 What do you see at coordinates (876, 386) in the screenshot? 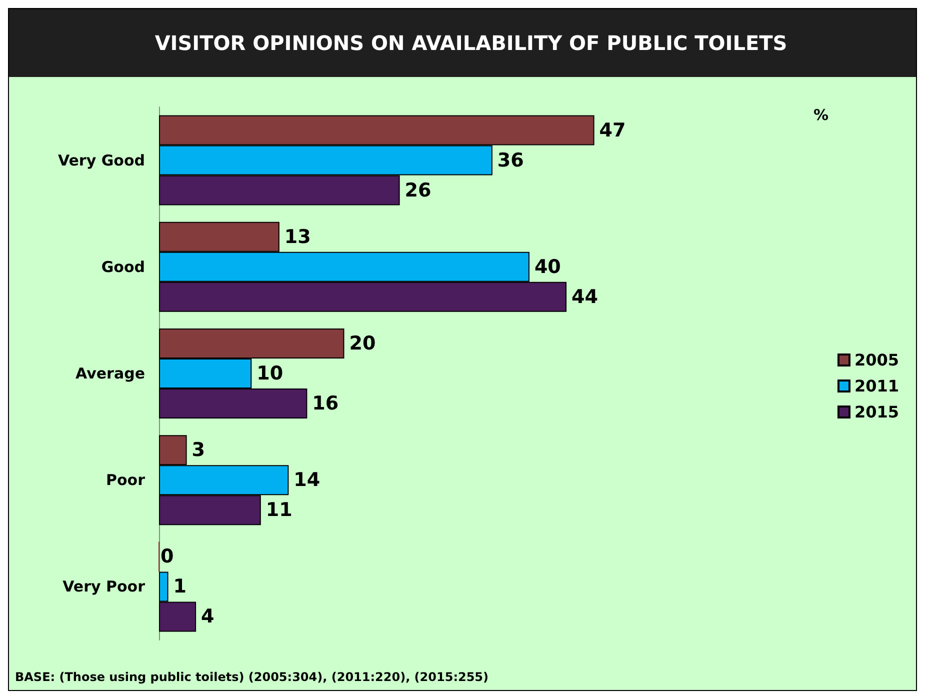
I see `legend-label: 2011` at bounding box center [876, 386].